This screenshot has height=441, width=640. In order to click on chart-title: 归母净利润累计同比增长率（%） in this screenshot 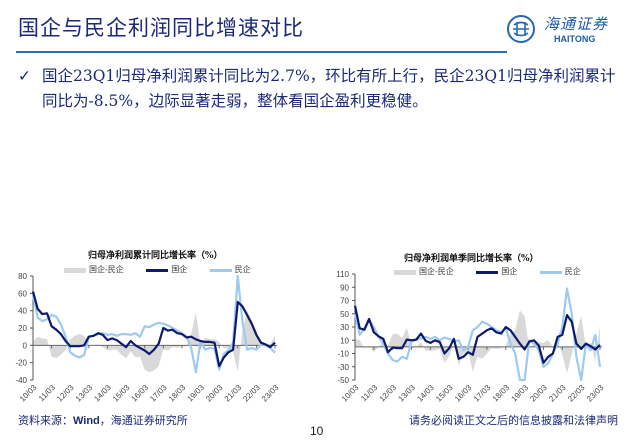, I will do `click(155, 256)`.